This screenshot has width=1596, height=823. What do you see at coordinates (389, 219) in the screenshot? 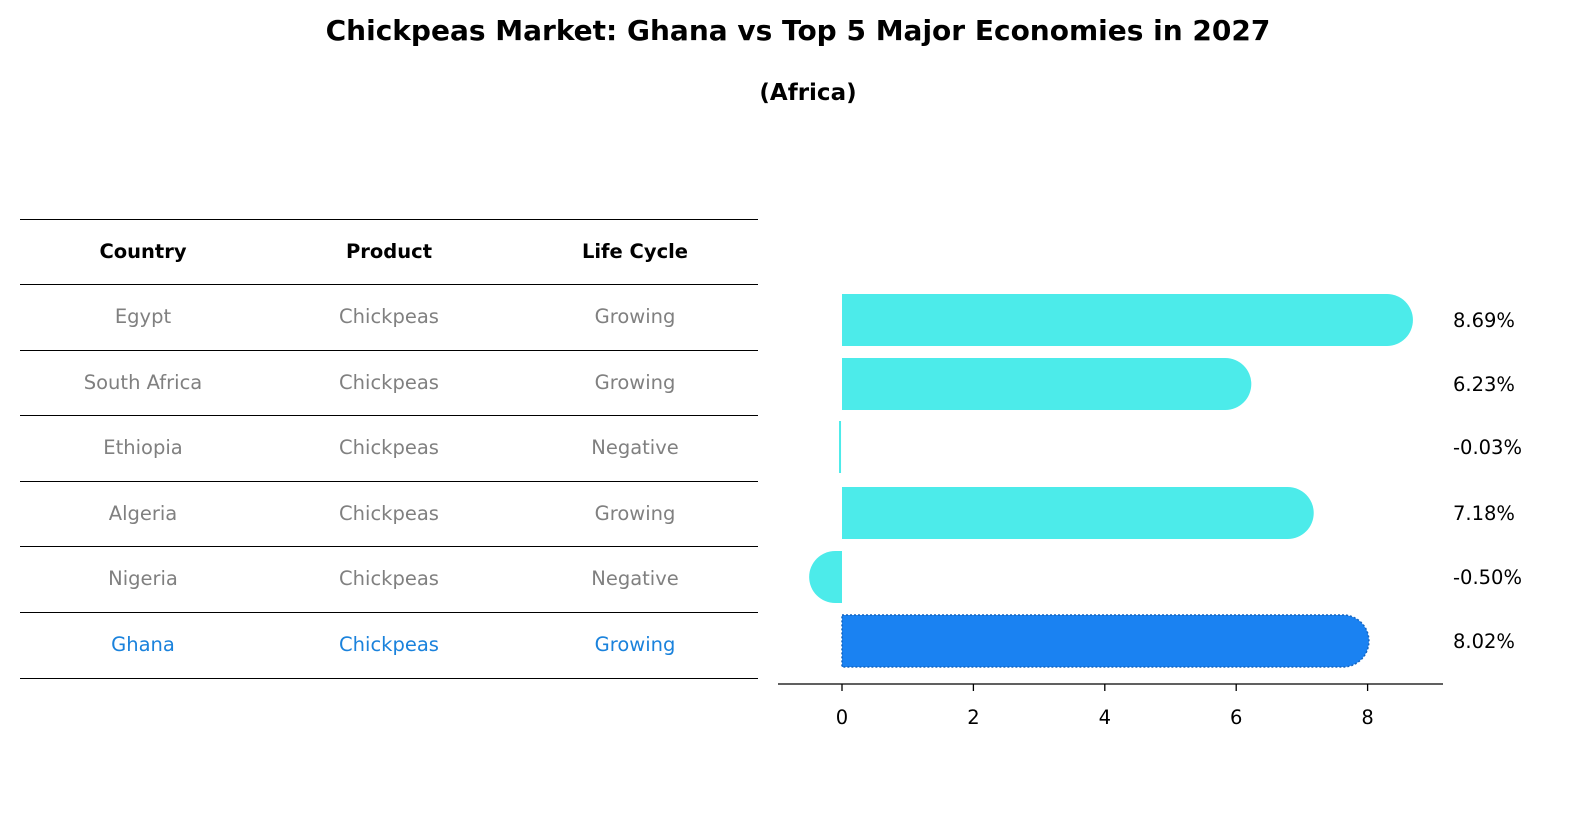
I see `table-top-rule` at bounding box center [389, 219].